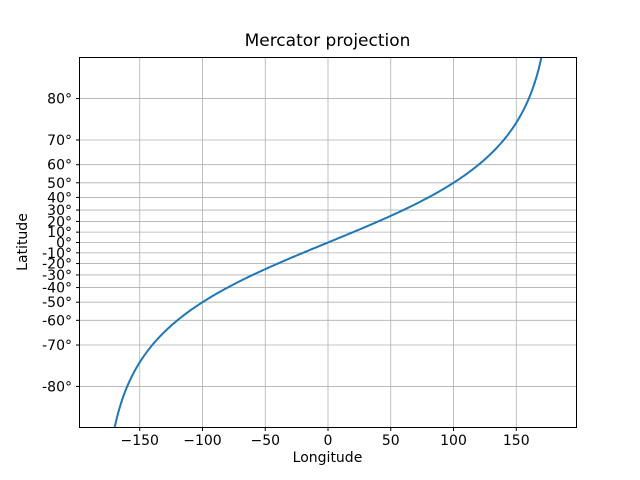 The image size is (640, 480). I want to click on y-tick-label: -30°, so click(57, 276).